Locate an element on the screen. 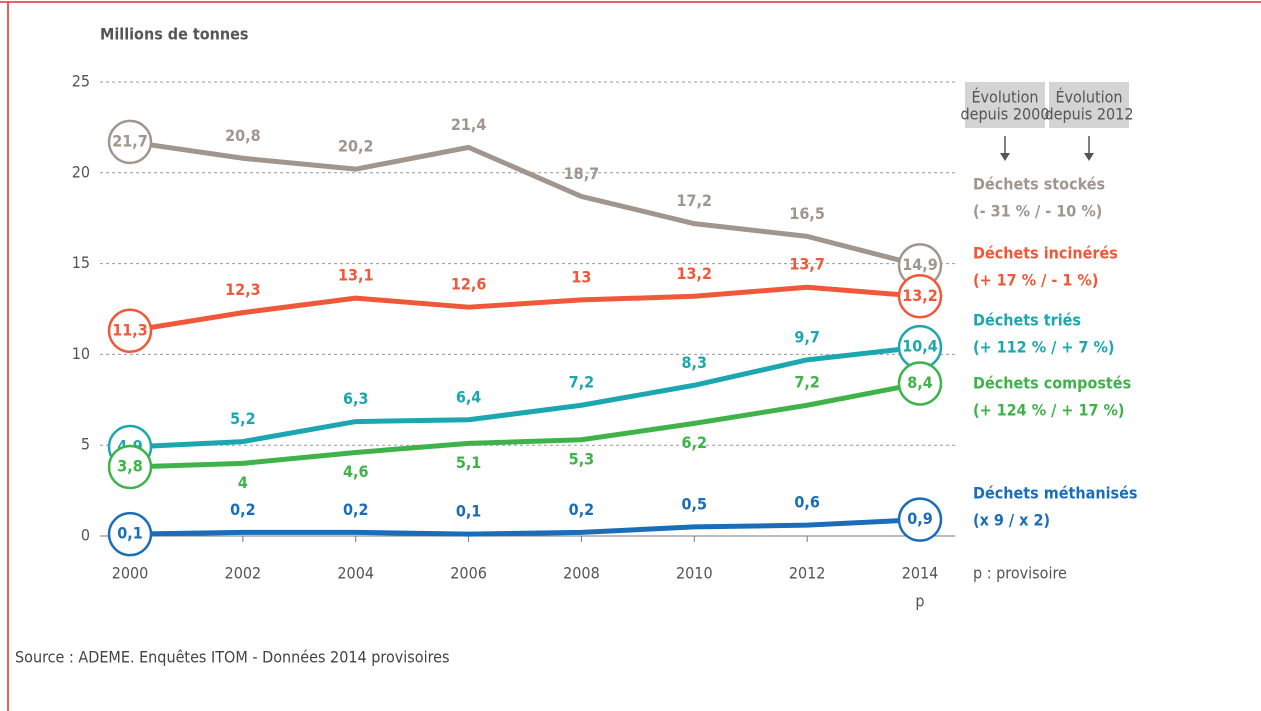 Image resolution: width=1261 pixels, height=711 pixels. x-tick-label: 2012 is located at coordinates (807, 573).